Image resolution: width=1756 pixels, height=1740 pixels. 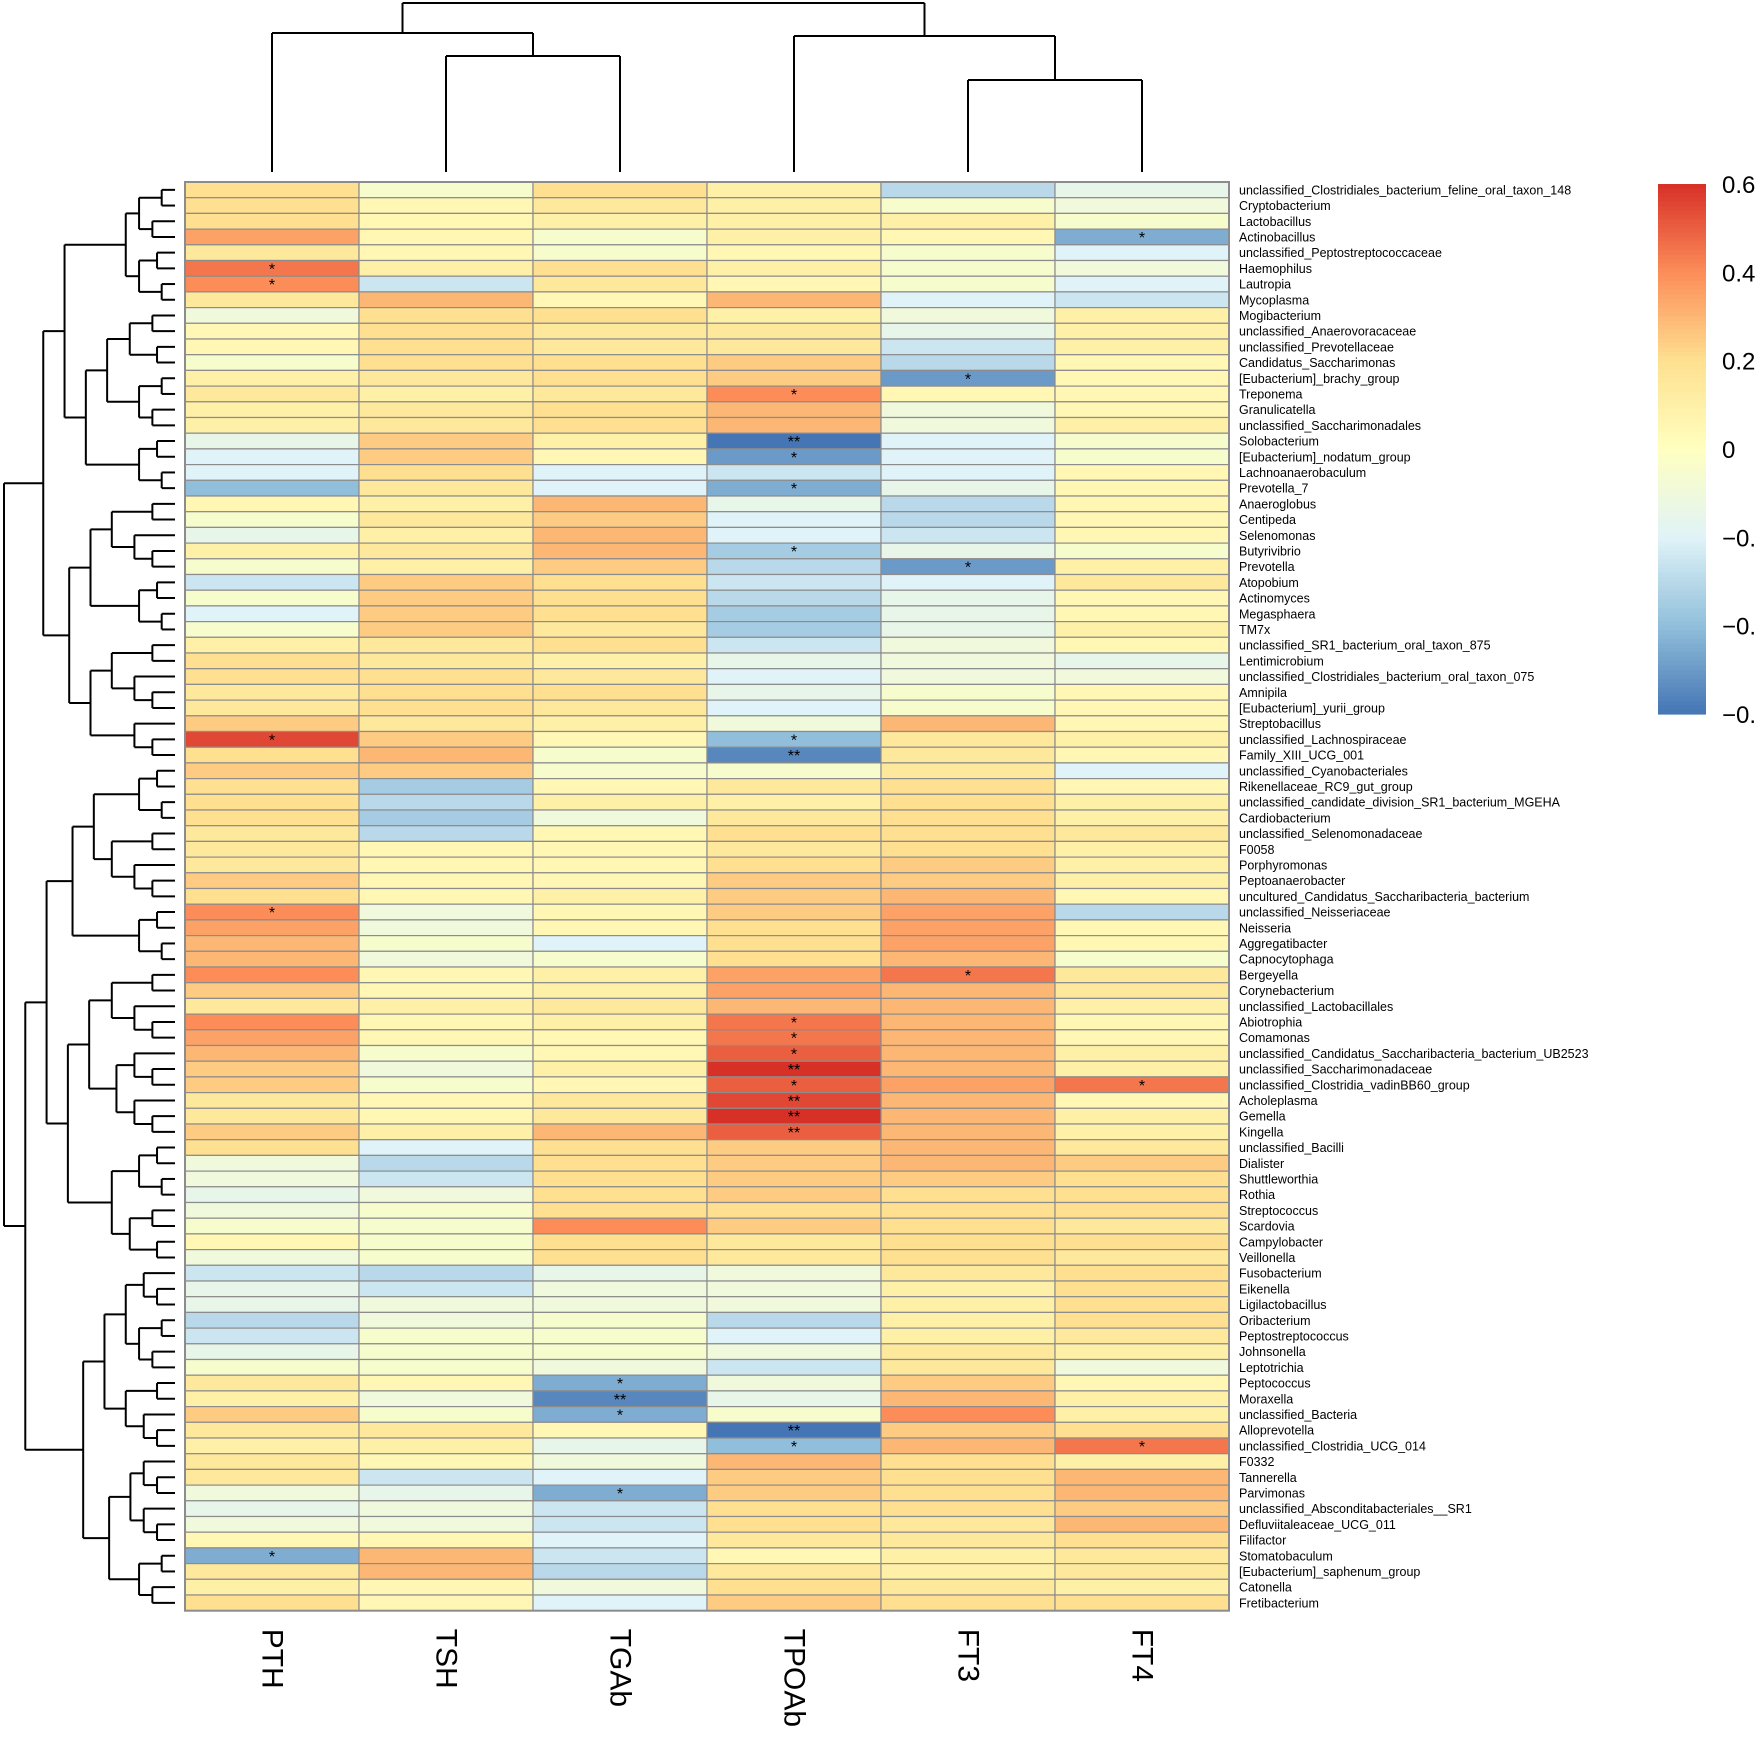 What do you see at coordinates (272, 1022) in the screenshot?
I see `cell-abiotrophia-pth` at bounding box center [272, 1022].